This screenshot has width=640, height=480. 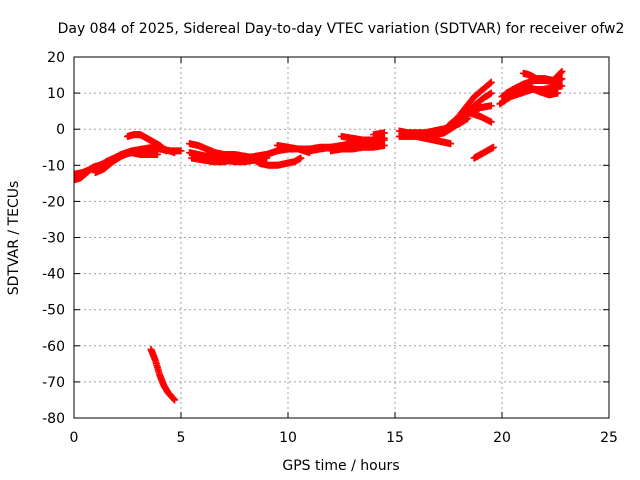 I want to click on y-tick-label: -30, so click(x=53, y=239).